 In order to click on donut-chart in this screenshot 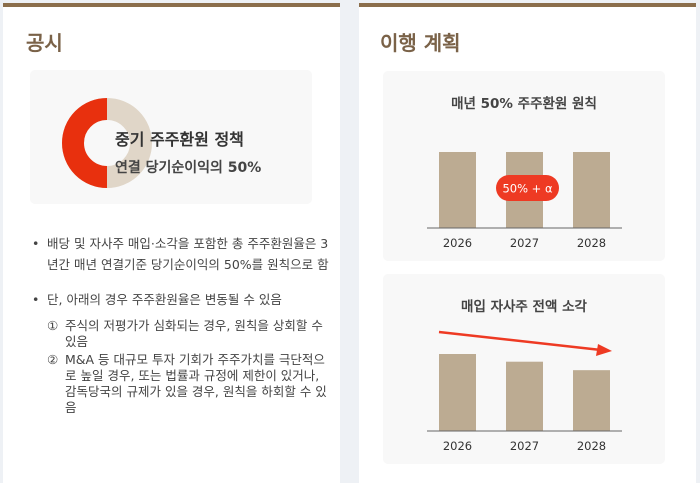, I will do `click(107, 143)`.